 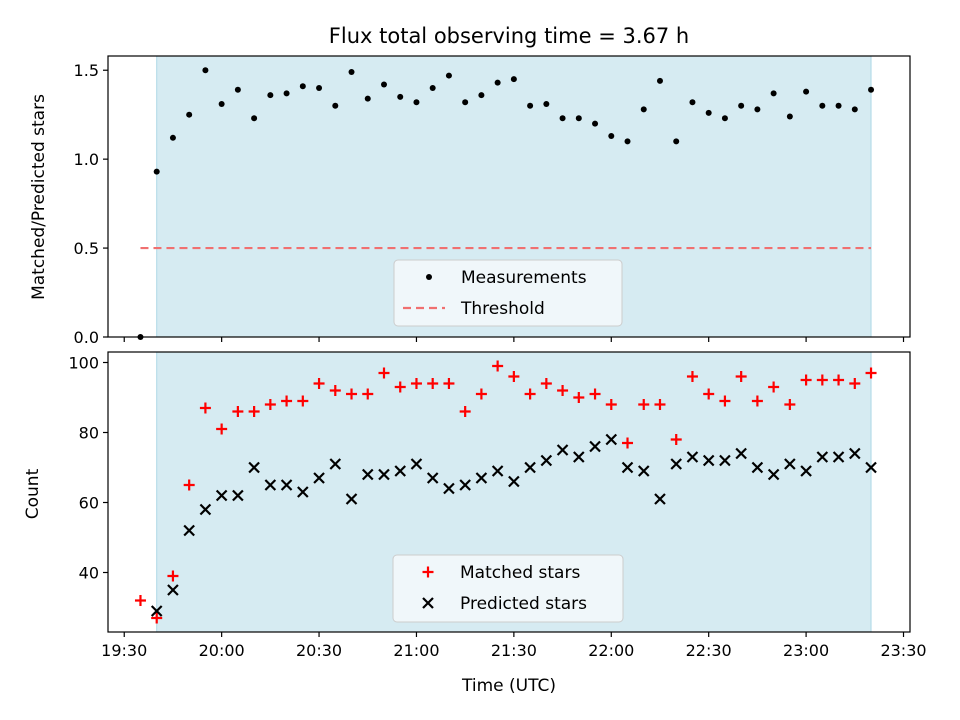 What do you see at coordinates (428, 603) in the screenshot?
I see `legend-marker-predicted-stars` at bounding box center [428, 603].